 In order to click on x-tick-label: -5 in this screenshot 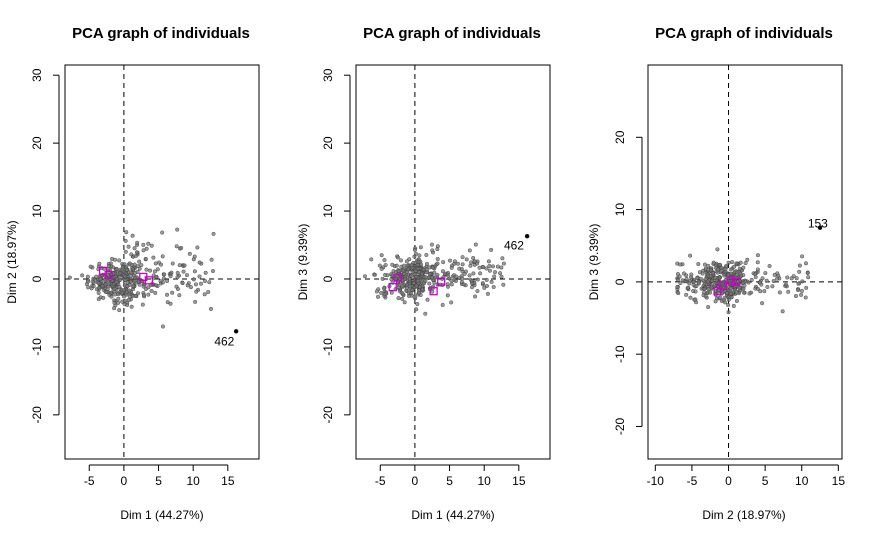, I will do `click(380, 481)`.